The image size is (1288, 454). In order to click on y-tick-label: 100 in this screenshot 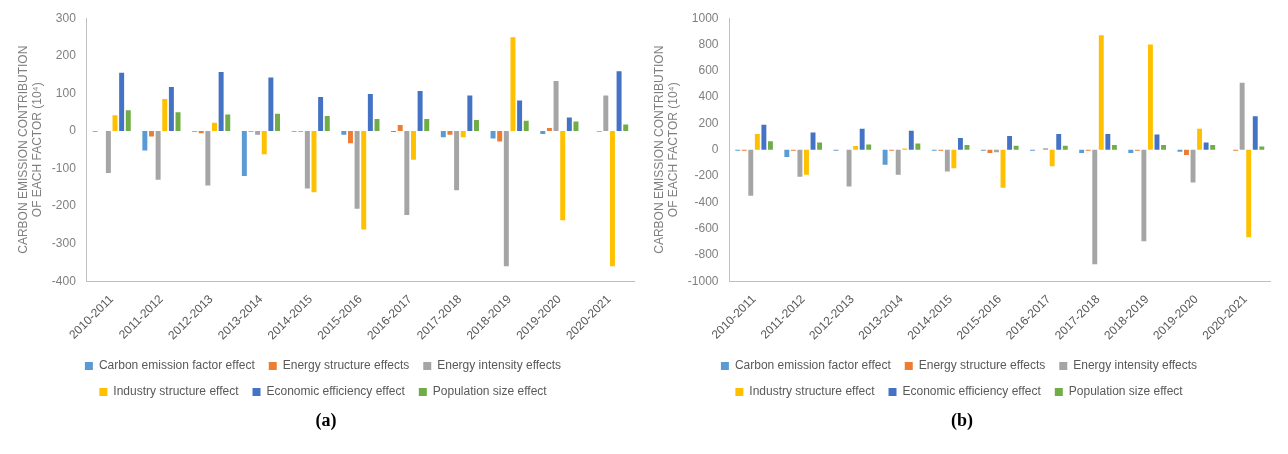, I will do `click(66, 92)`.